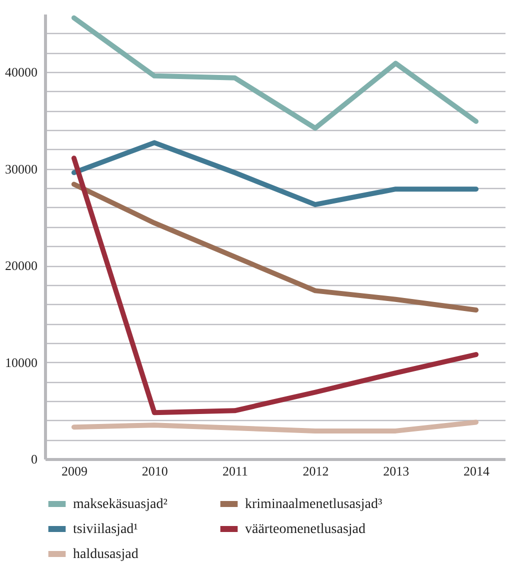 The height and width of the screenshot is (574, 524). What do you see at coordinates (155, 471) in the screenshot?
I see `x-tick-label: 2010` at bounding box center [155, 471].